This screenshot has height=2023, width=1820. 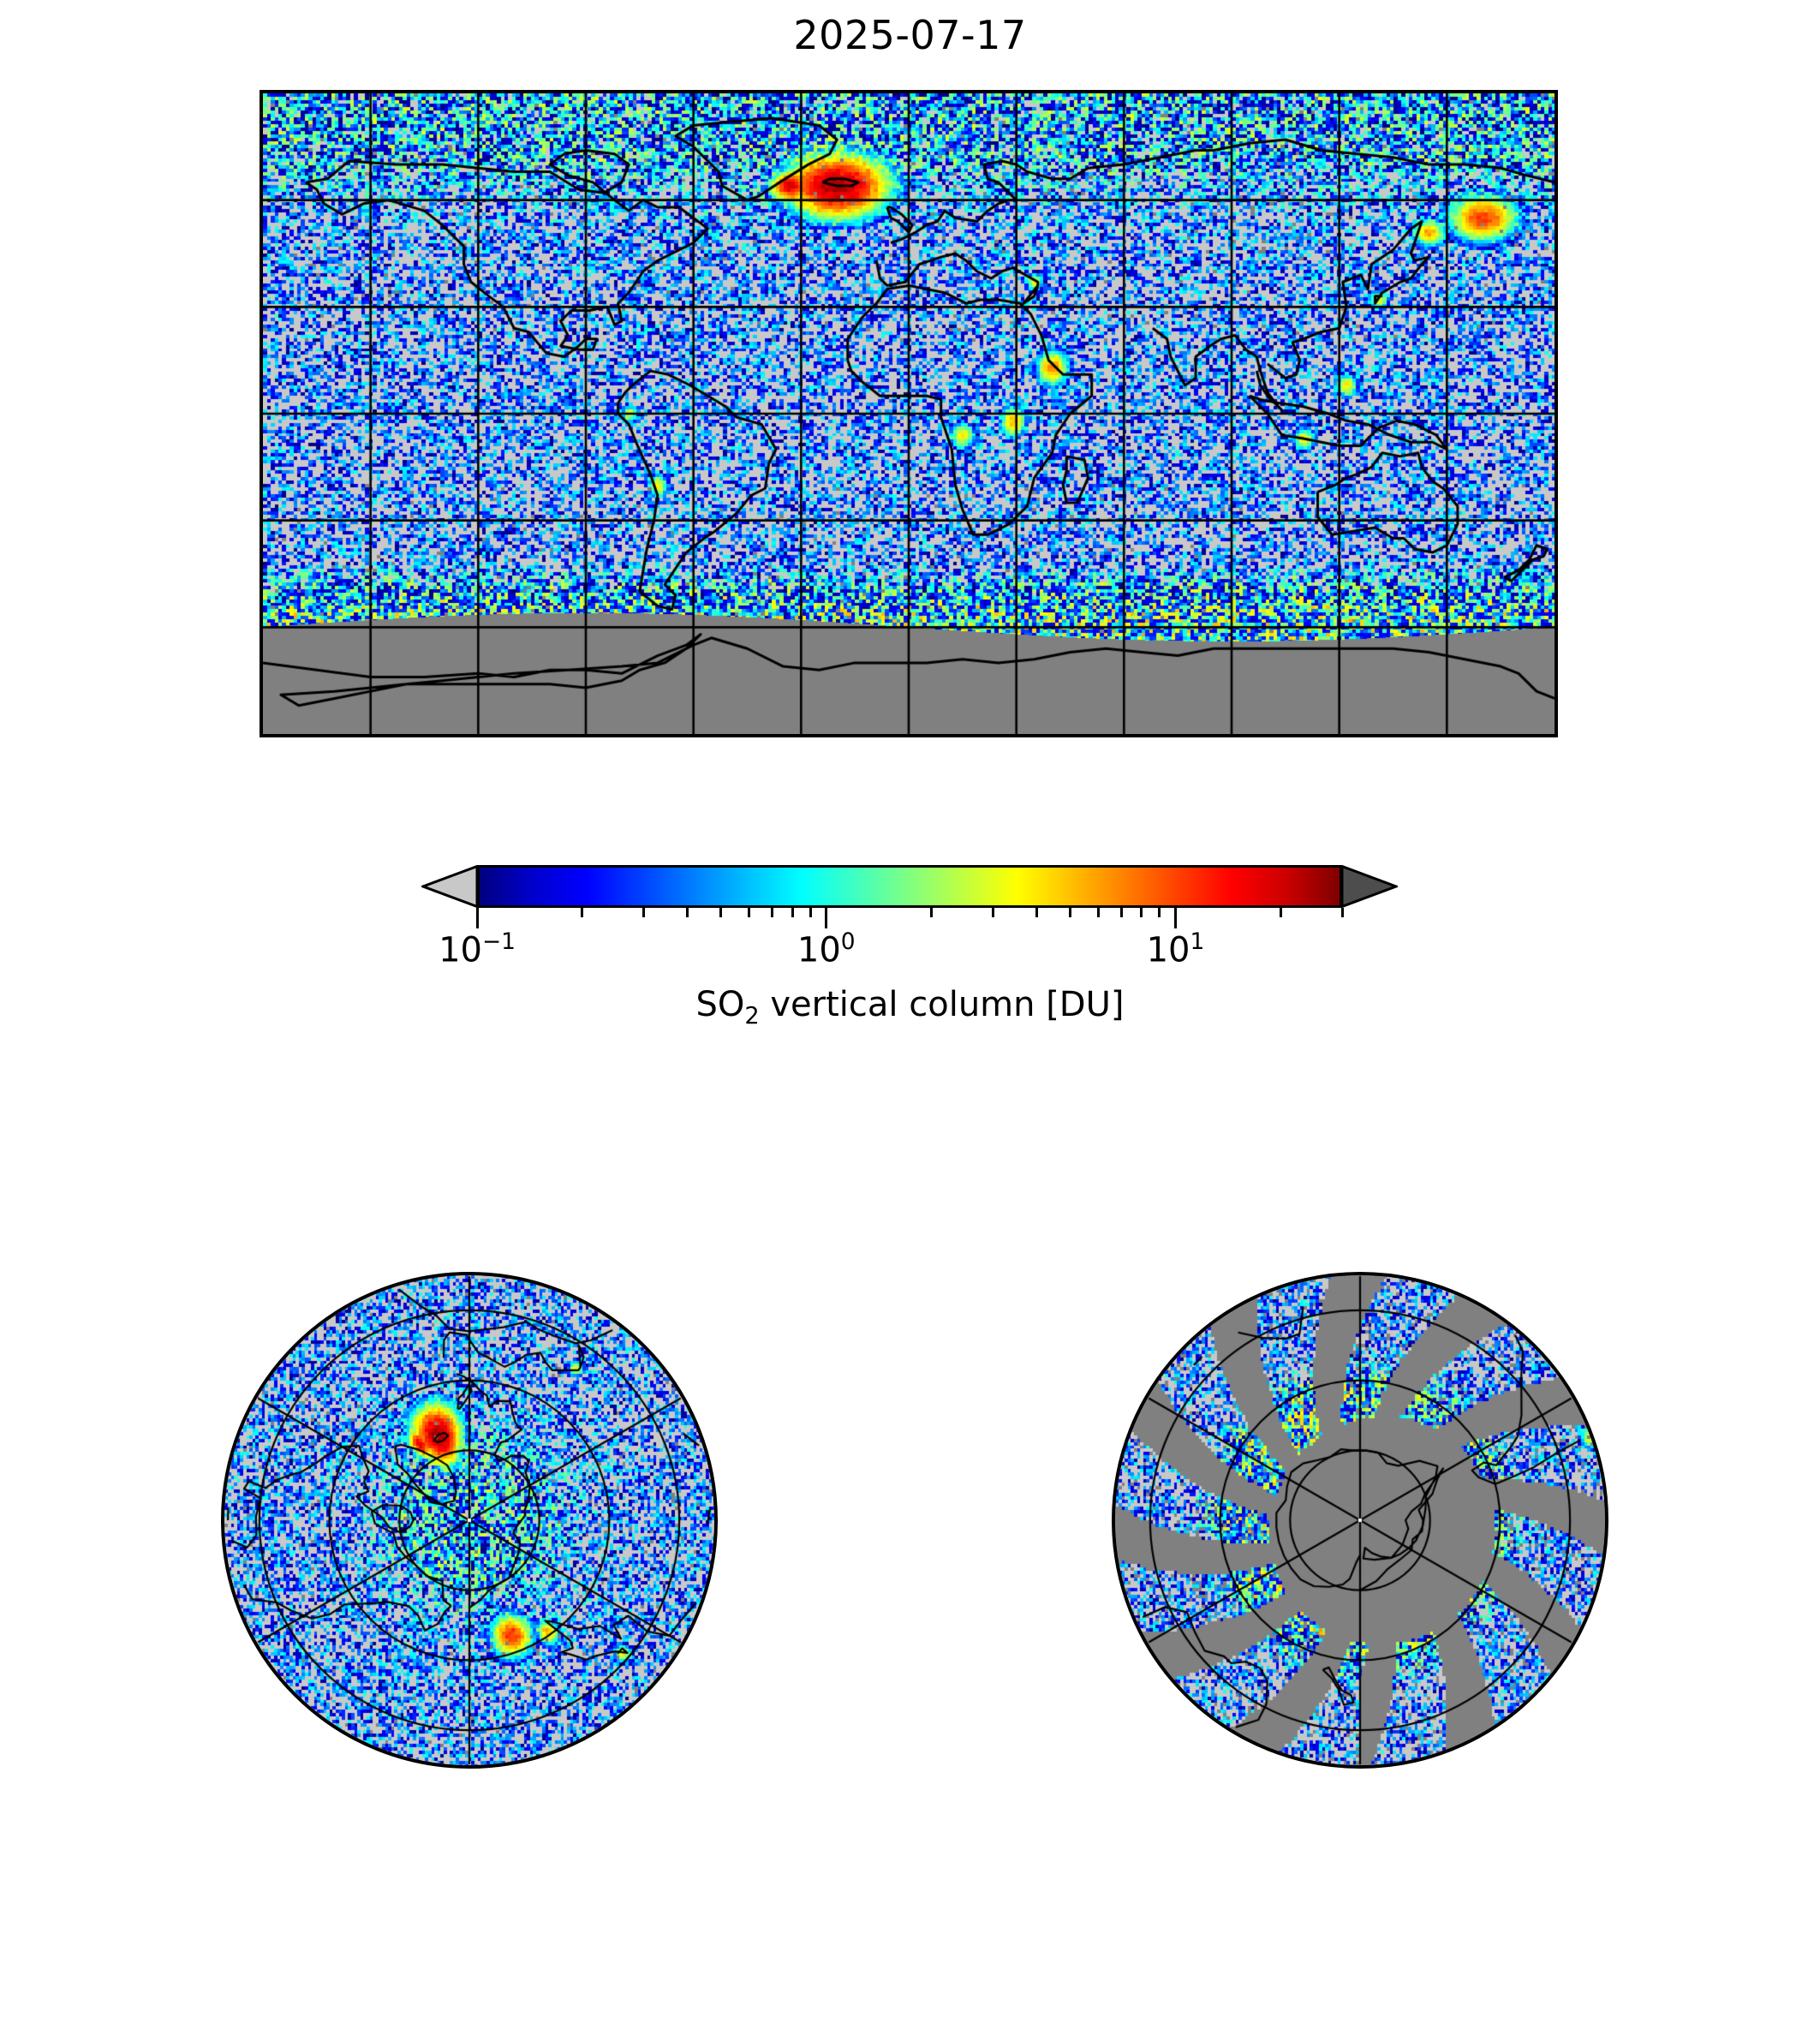 I want to click on north-polar-raster, so click(x=469, y=1520).